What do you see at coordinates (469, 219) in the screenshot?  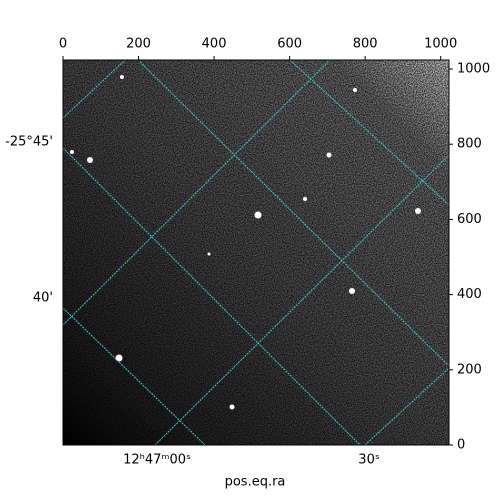 I see `y-tick-label: 600` at bounding box center [469, 219].